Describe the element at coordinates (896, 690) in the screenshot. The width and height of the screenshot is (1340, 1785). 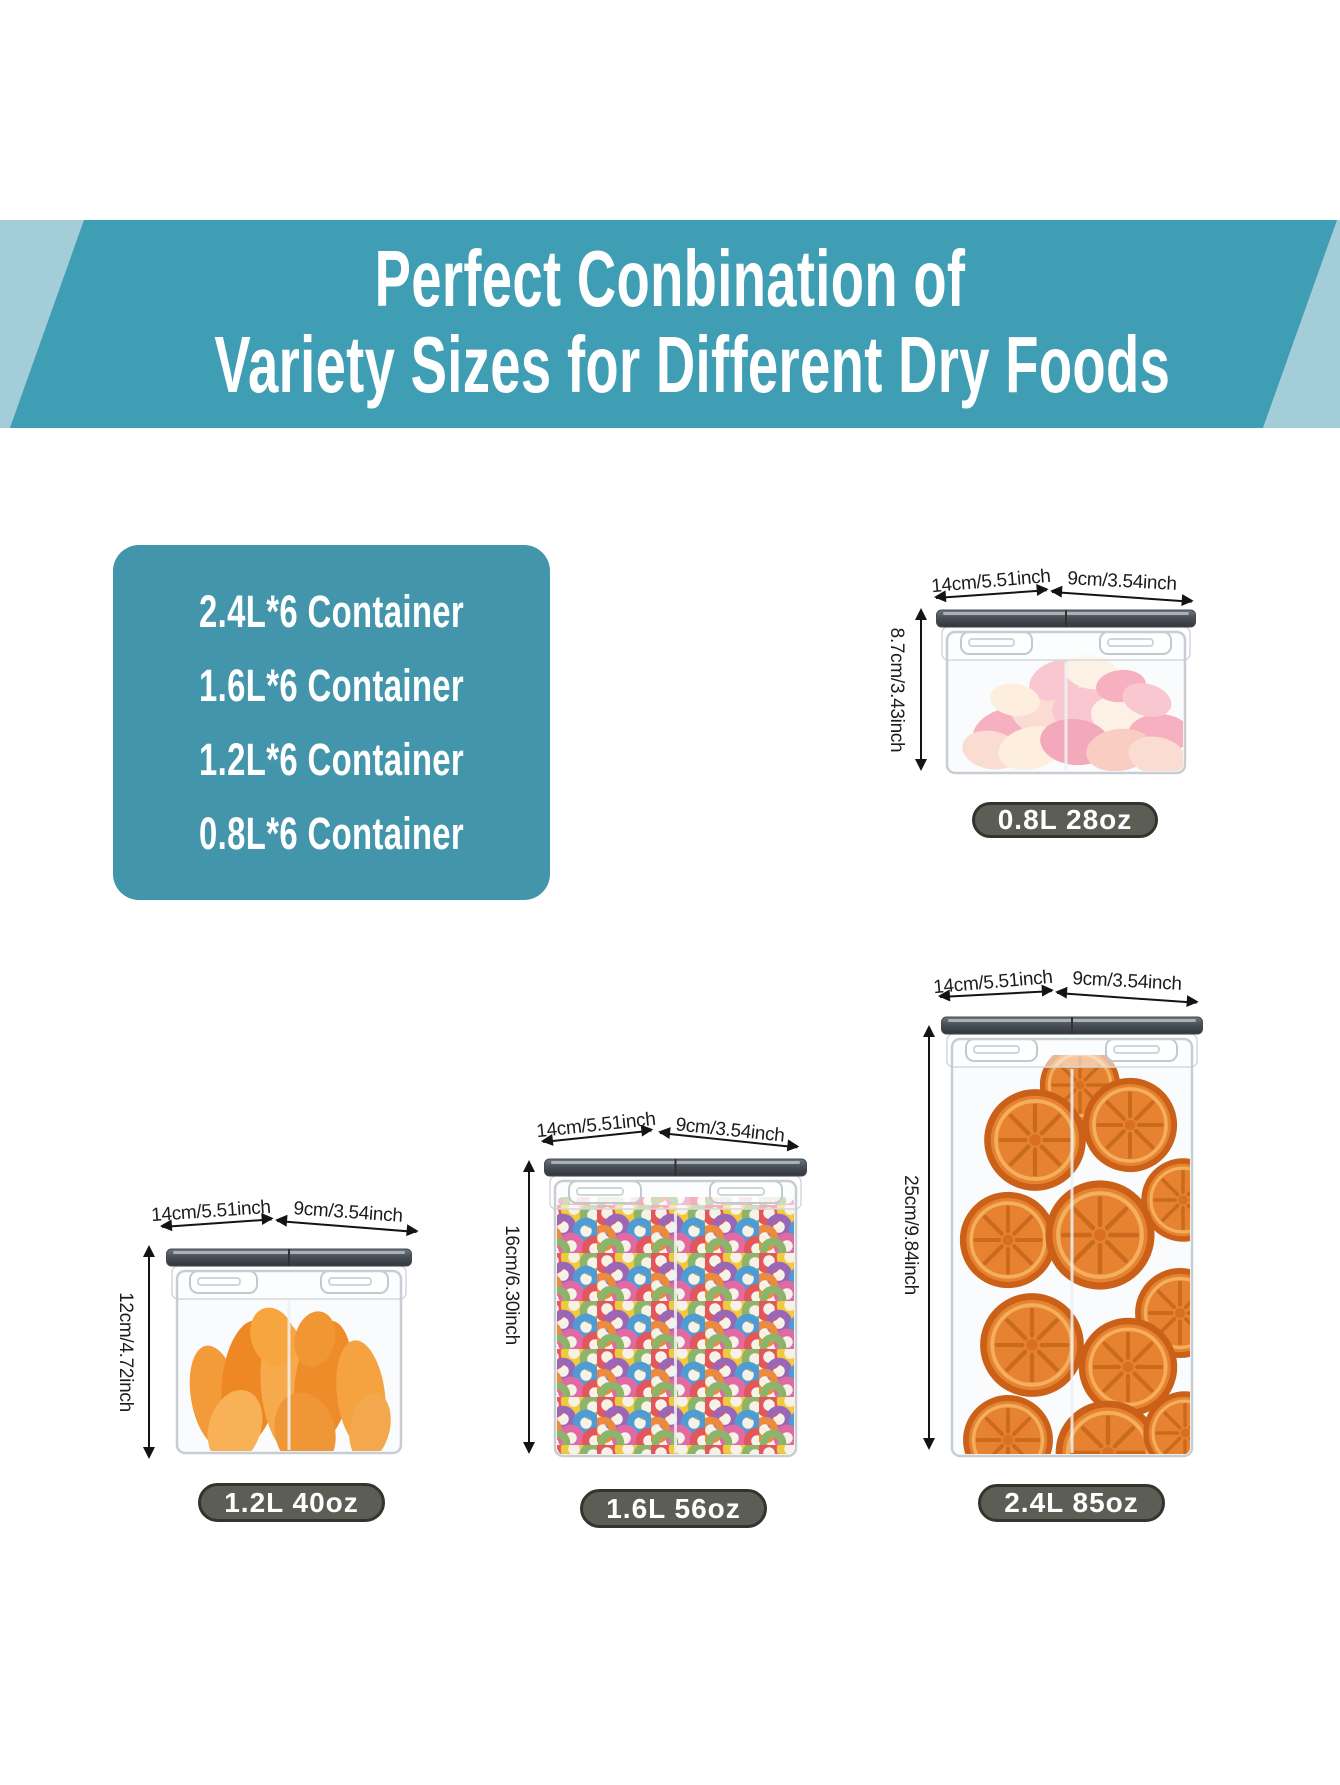
I see `dim-height-label: 8.7cm/3.43inch` at that location.